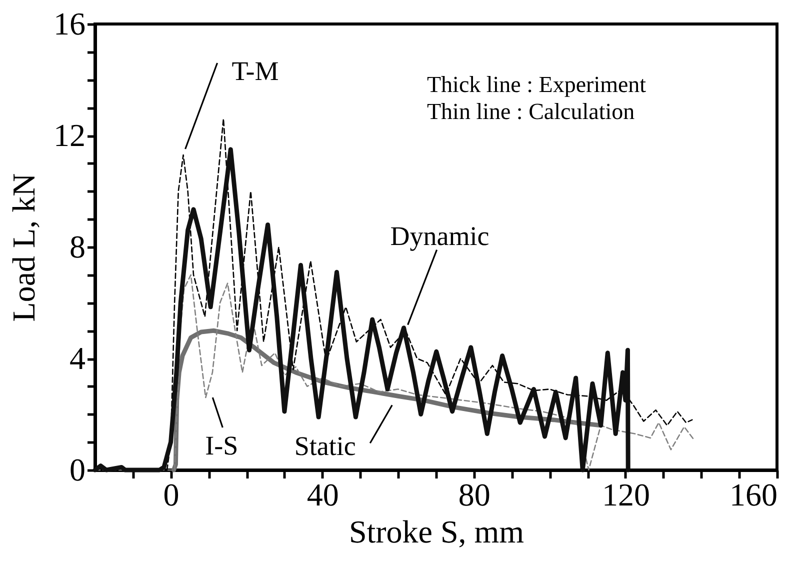 This screenshot has width=811, height=581. Describe the element at coordinates (440, 235) in the screenshot. I see `annotation: Dynamic` at that location.